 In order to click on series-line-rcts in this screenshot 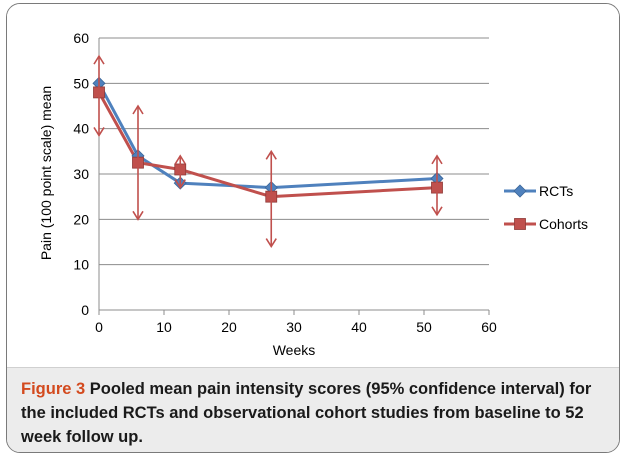, I will do `click(267, 136)`.